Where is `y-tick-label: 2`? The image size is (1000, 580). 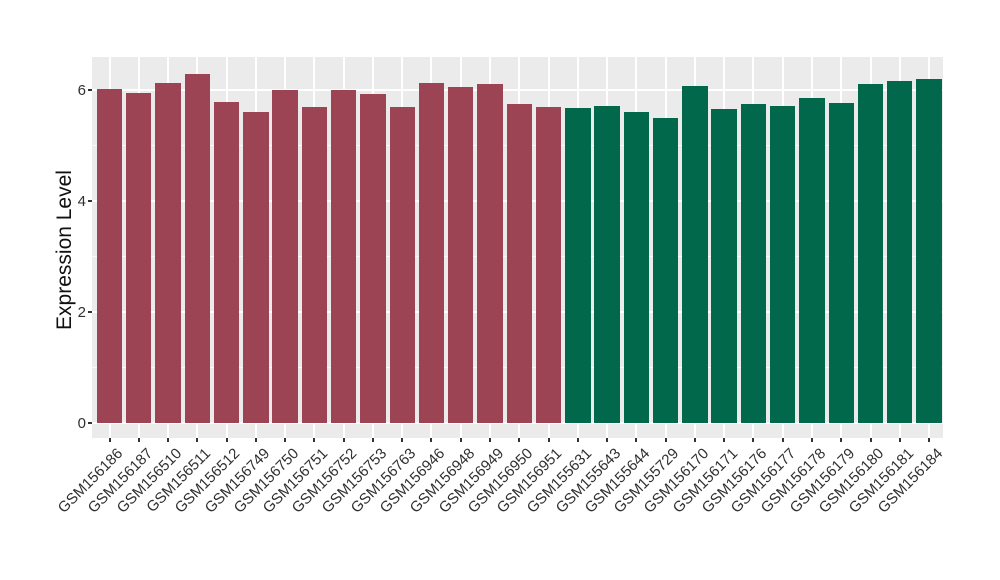 y-tick-label: 2 is located at coordinates (81, 312).